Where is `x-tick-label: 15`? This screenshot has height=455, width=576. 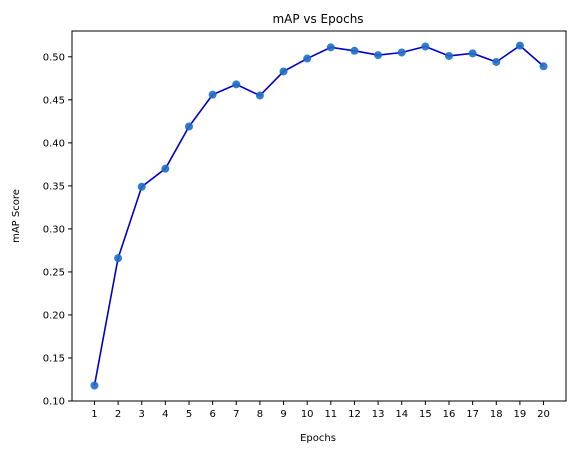
x-tick-label: 15 is located at coordinates (425, 414).